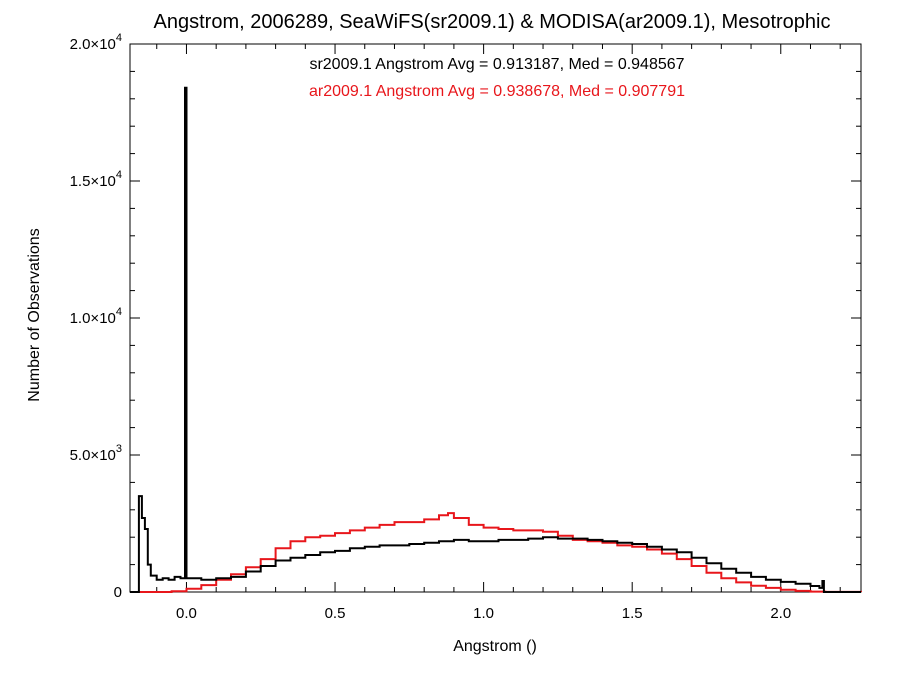  I want to click on y-tick-mantissa: 5.0×10, so click(93, 455).